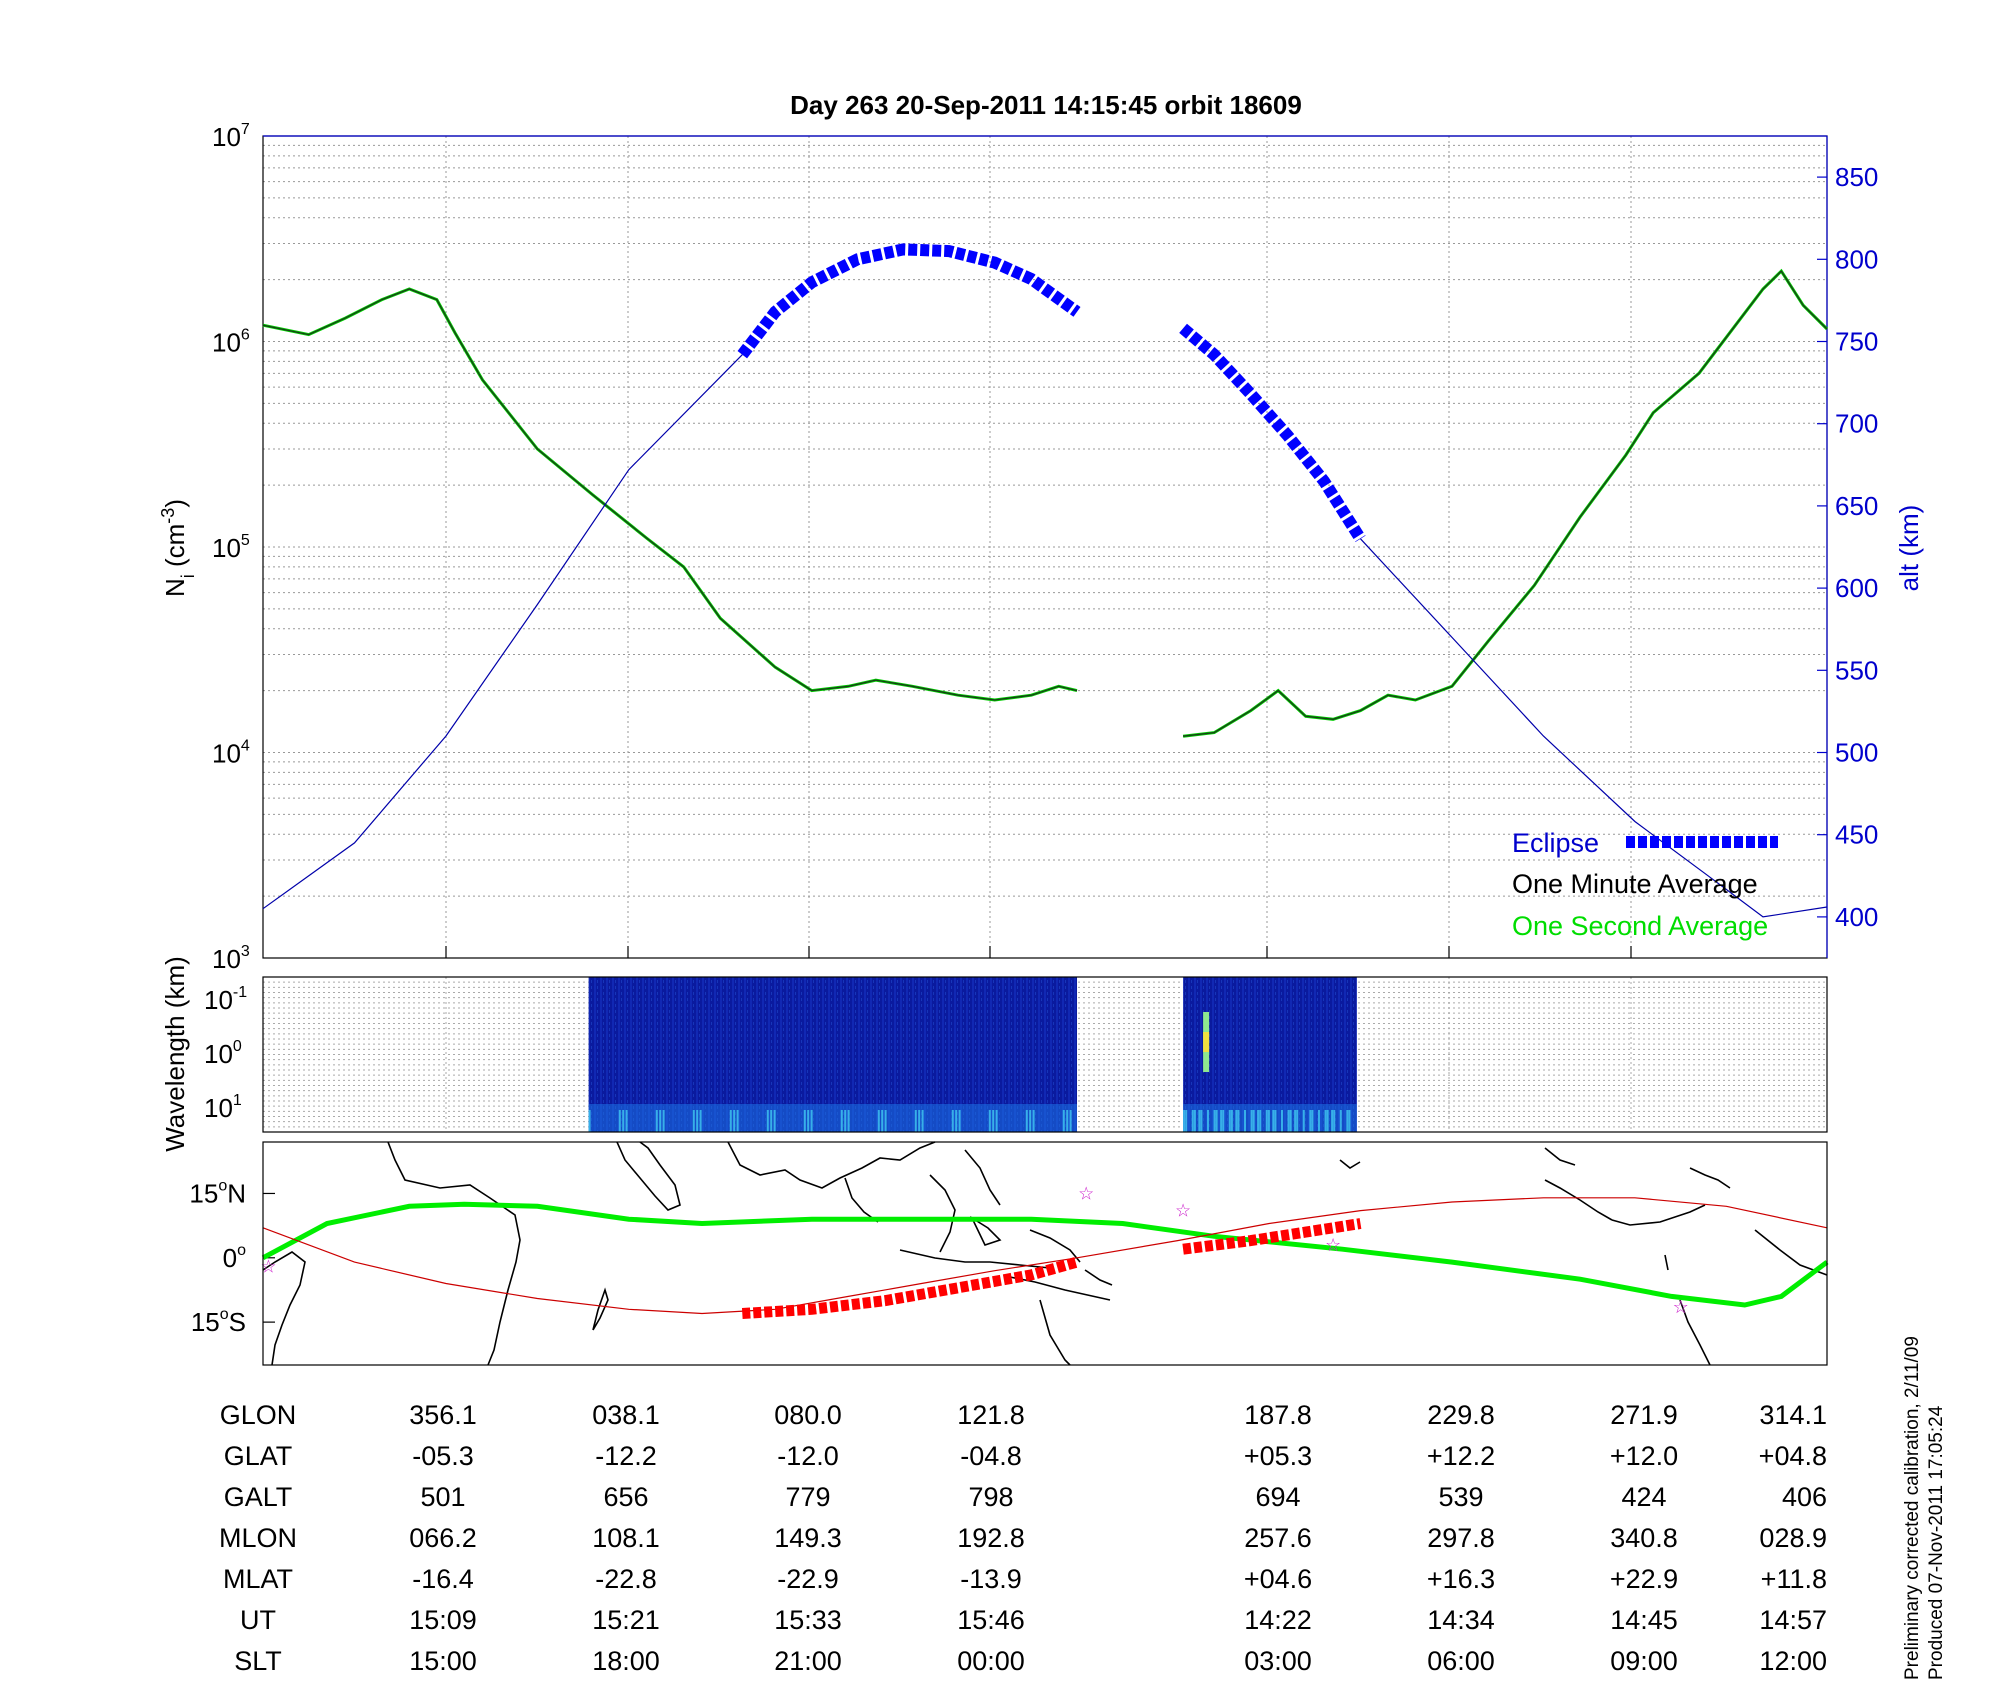  I want to click on table-row-label: MLON, so click(258, 1538).